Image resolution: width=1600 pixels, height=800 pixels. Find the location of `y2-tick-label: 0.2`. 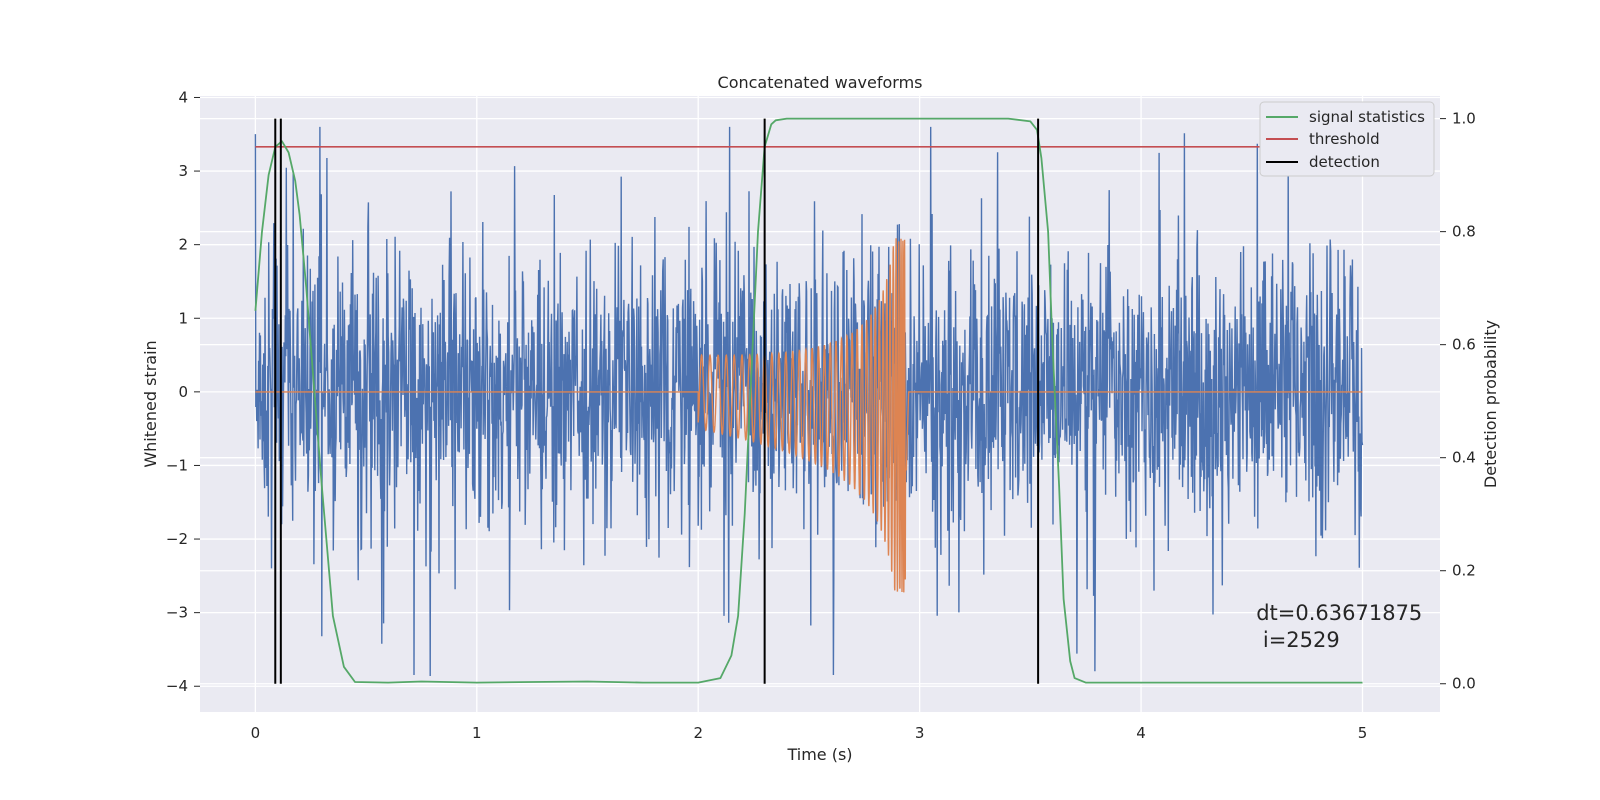

y2-tick-label: 0.2 is located at coordinates (1464, 571).